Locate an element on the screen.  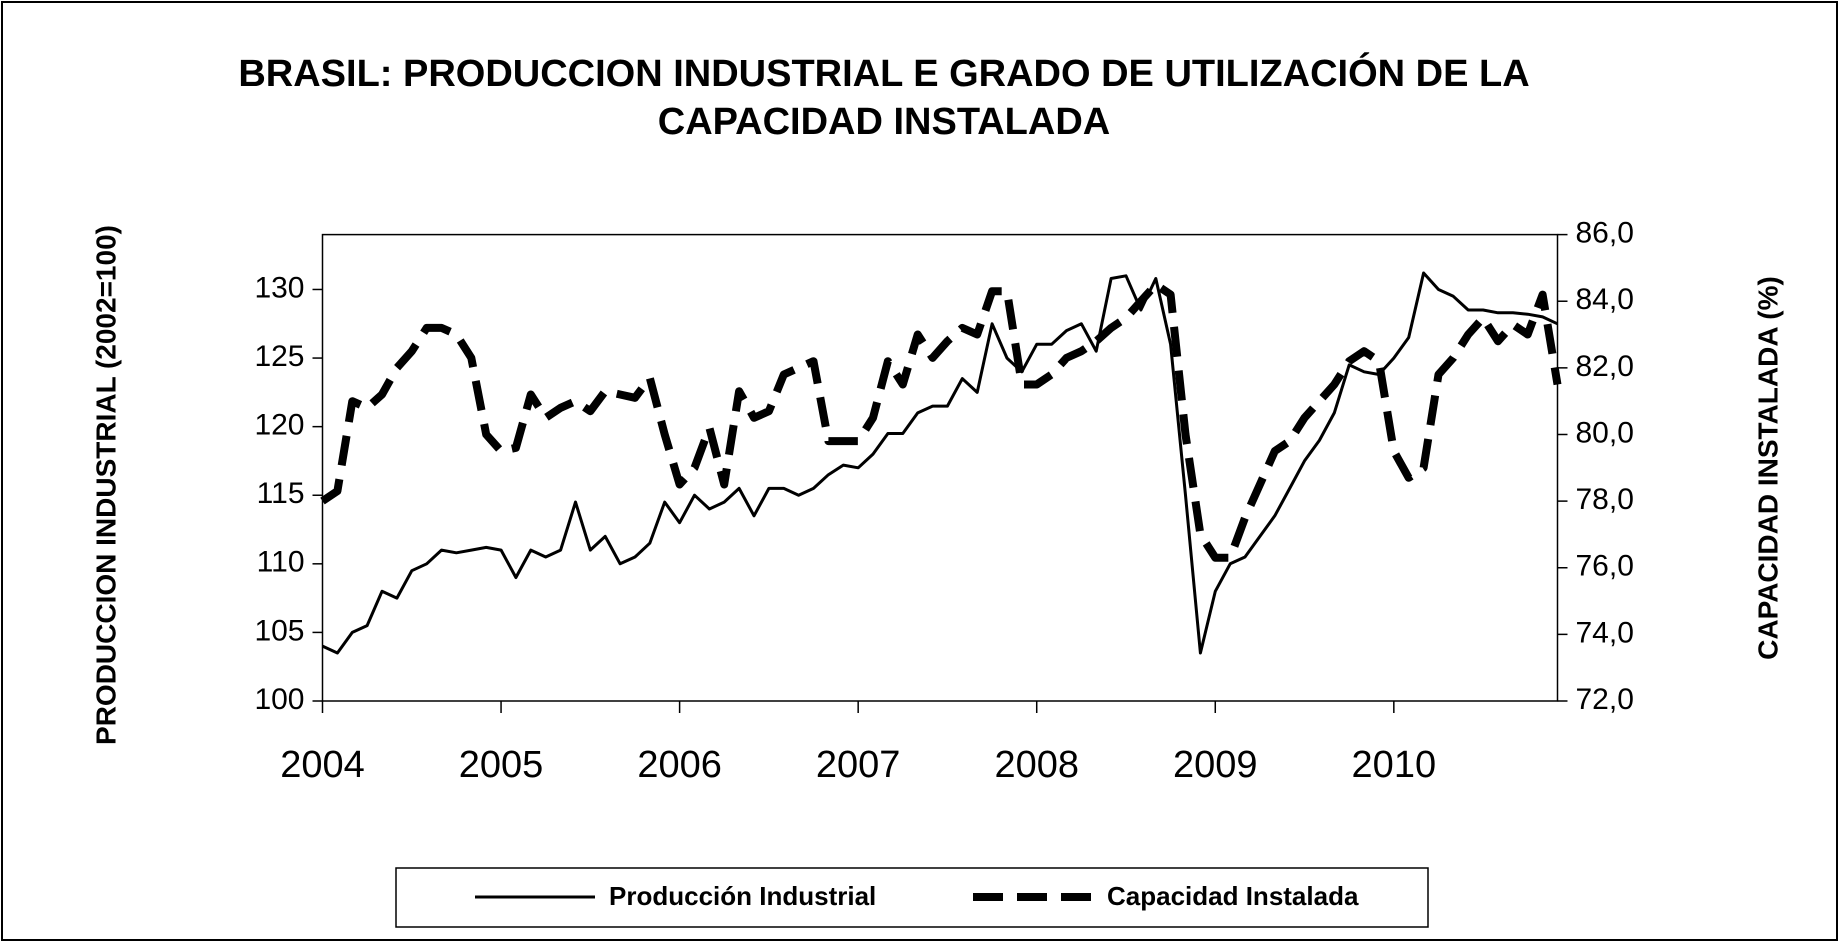
y2-tick-label: 74,0 is located at coordinates (1605, 632).